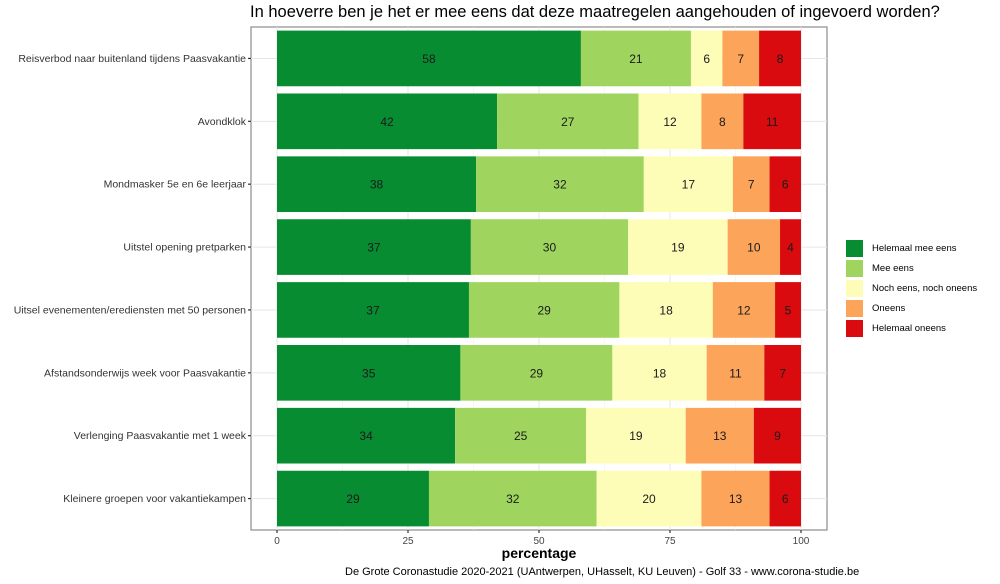  What do you see at coordinates (145, 373) in the screenshot?
I see `category-label: Afstandsonderwijs week voor Paasvakantie` at bounding box center [145, 373].